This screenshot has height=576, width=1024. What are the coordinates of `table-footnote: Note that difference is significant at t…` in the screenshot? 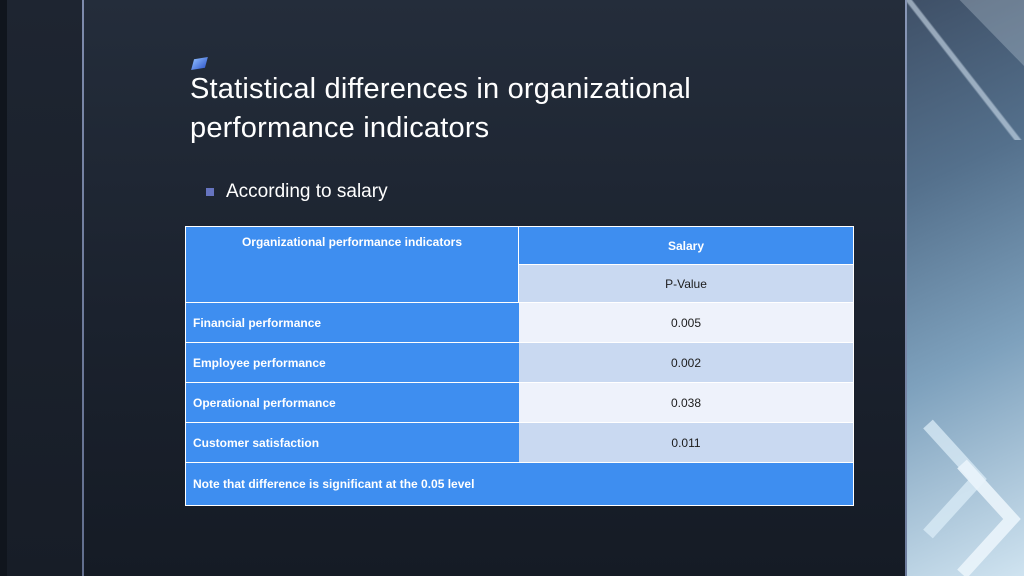 It's located at (519, 484).